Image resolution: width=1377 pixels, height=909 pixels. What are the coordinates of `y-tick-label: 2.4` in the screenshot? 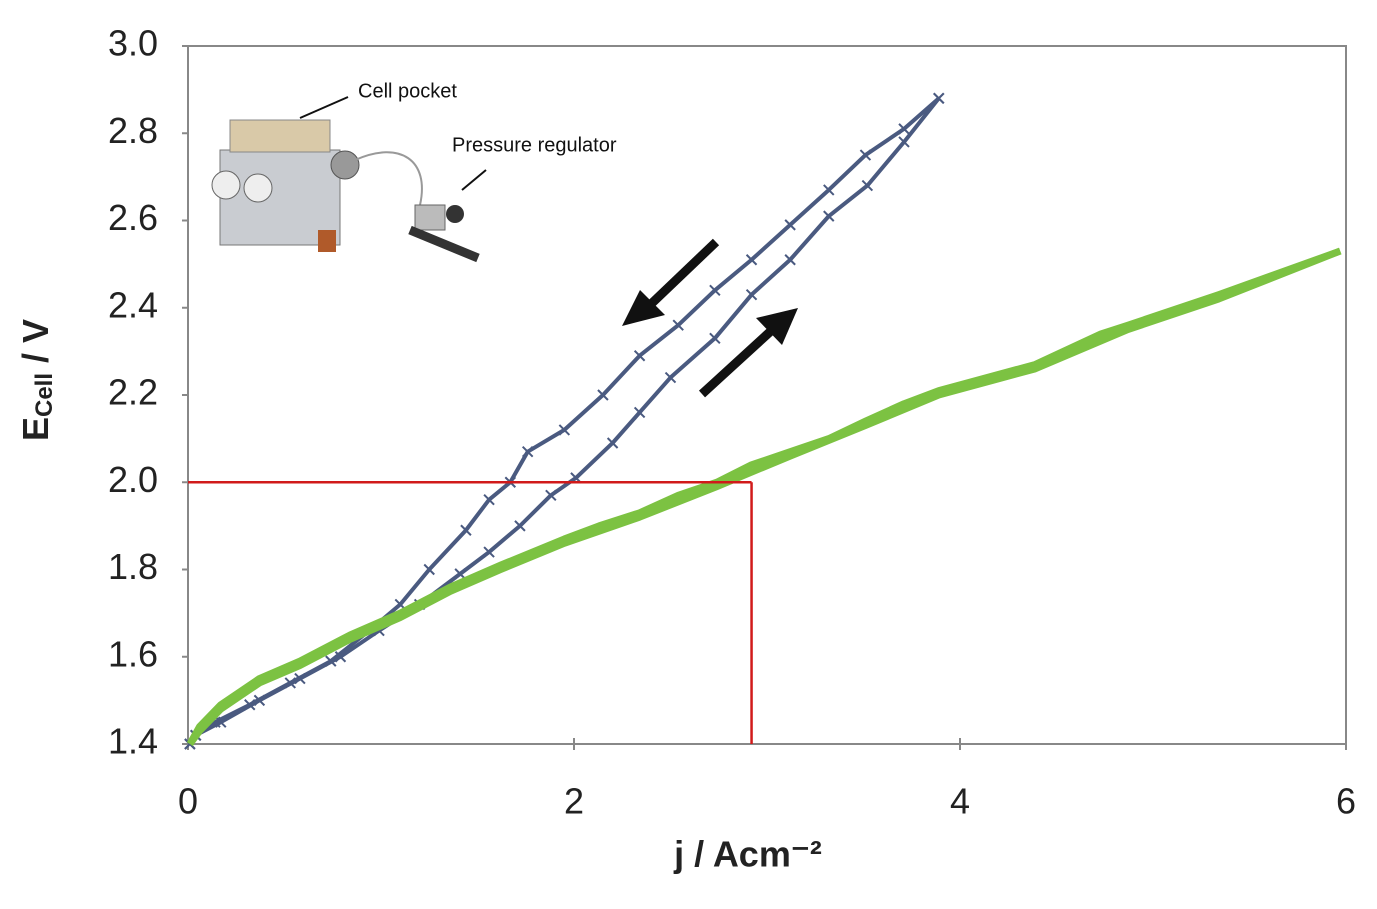 It's located at (133, 304).